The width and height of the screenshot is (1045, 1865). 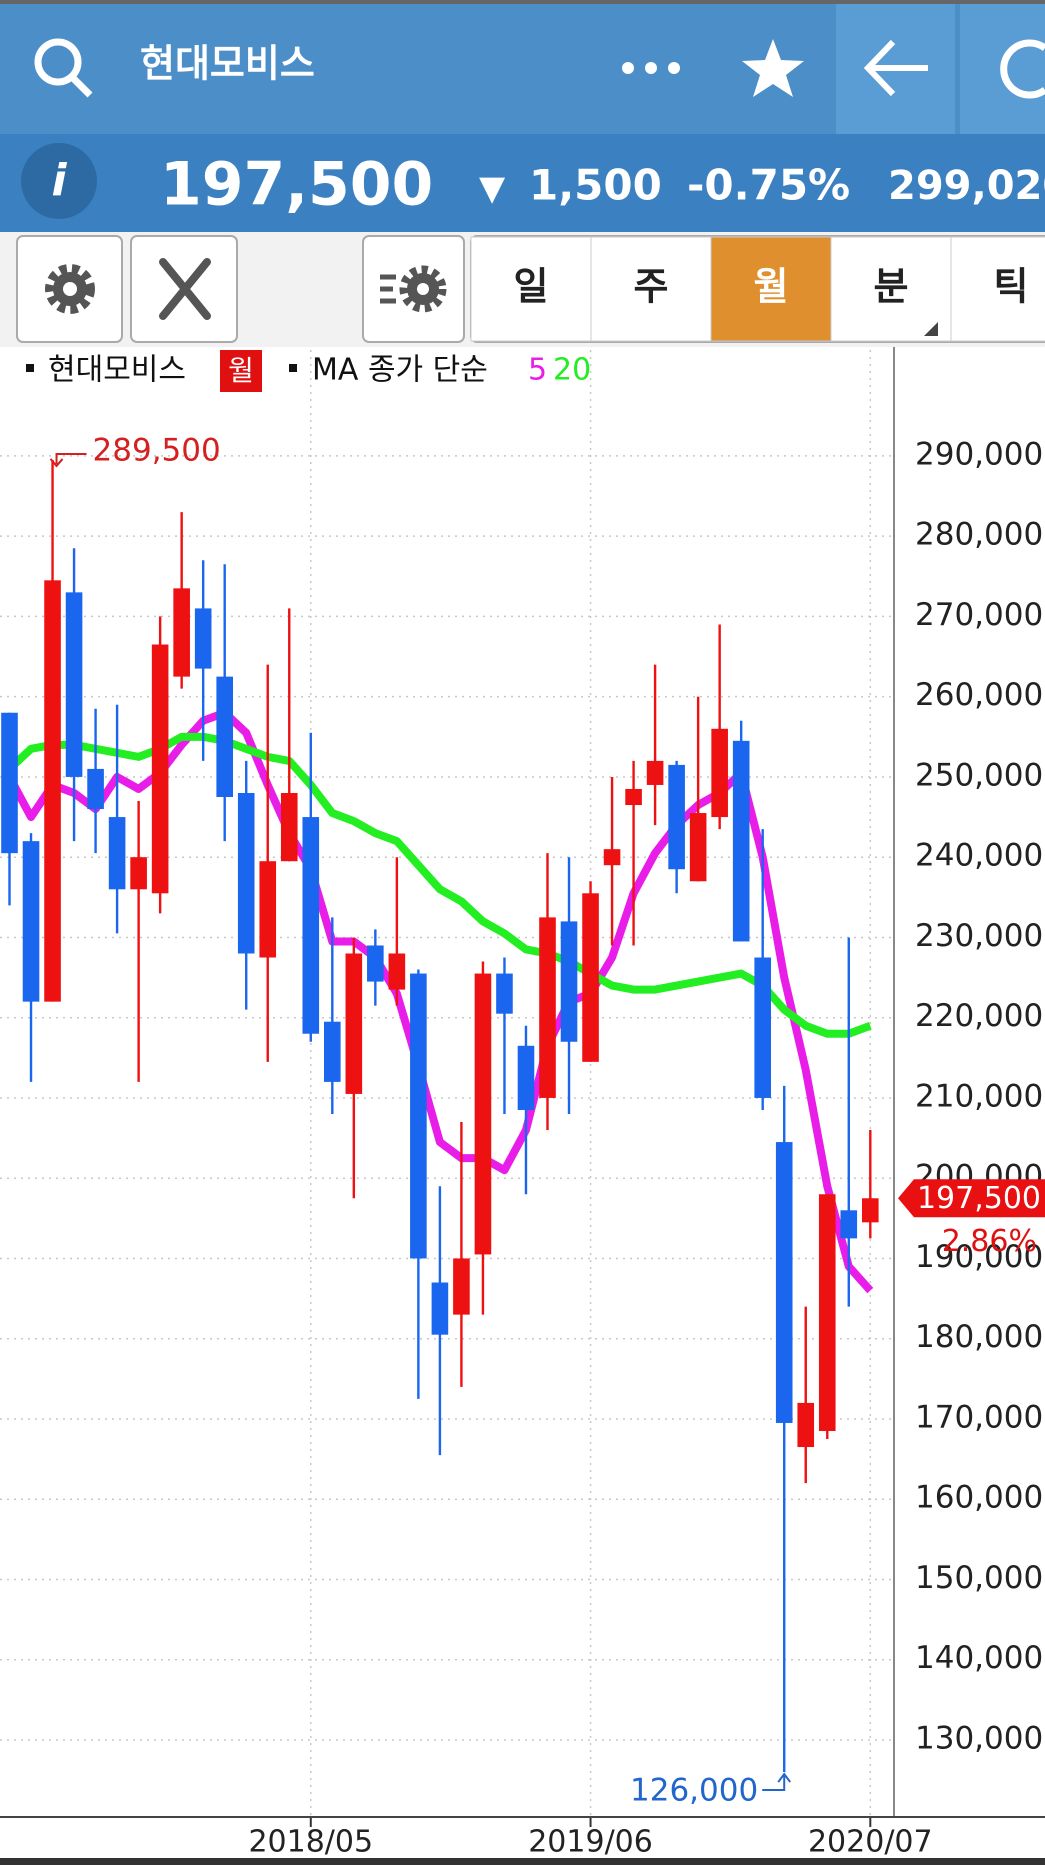 What do you see at coordinates (979, 1498) in the screenshot?
I see `y-tick-label: 160,000` at bounding box center [979, 1498].